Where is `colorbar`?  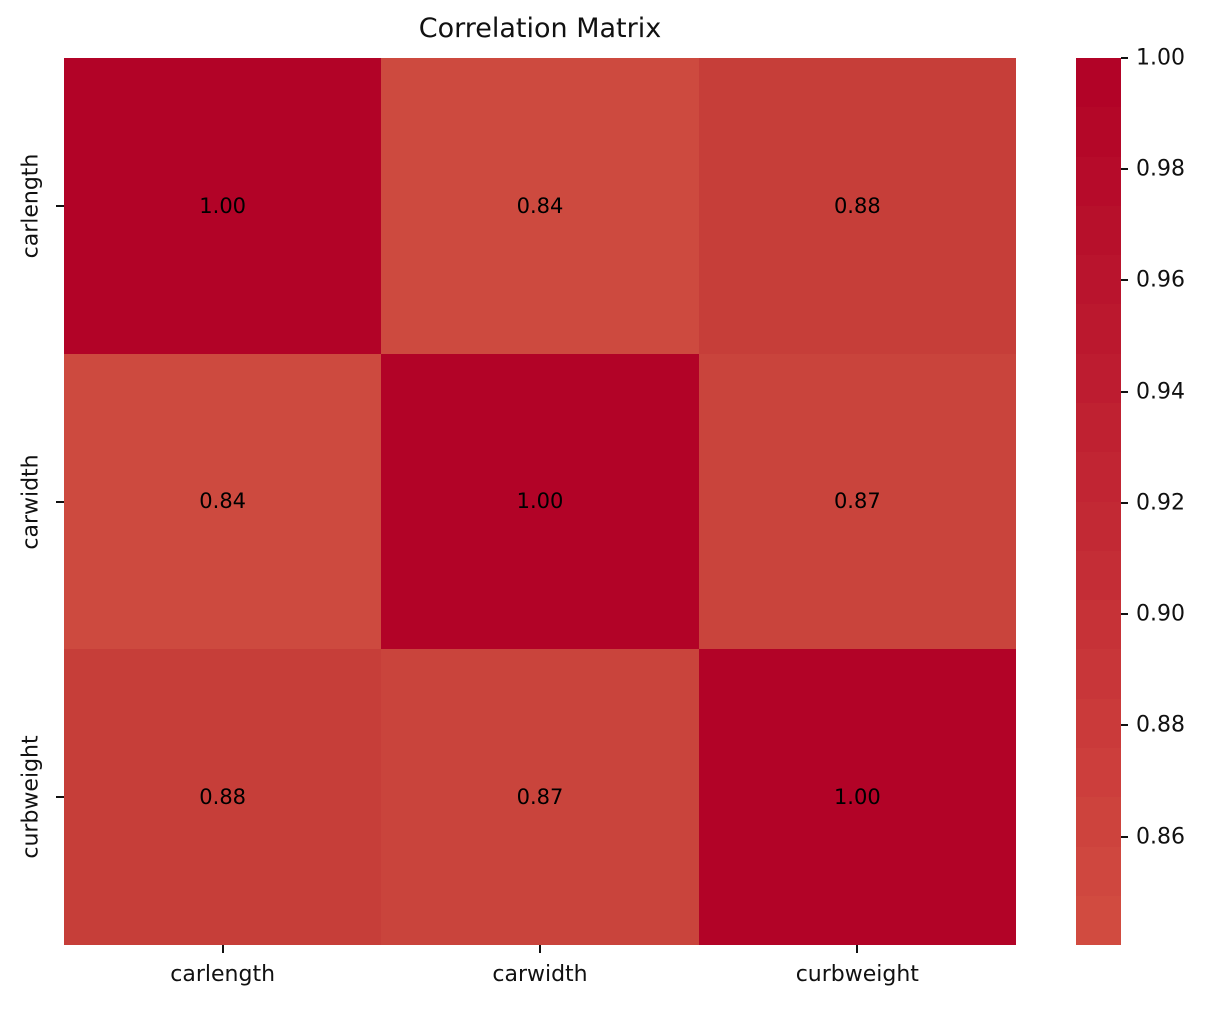 colorbar is located at coordinates (1098, 502).